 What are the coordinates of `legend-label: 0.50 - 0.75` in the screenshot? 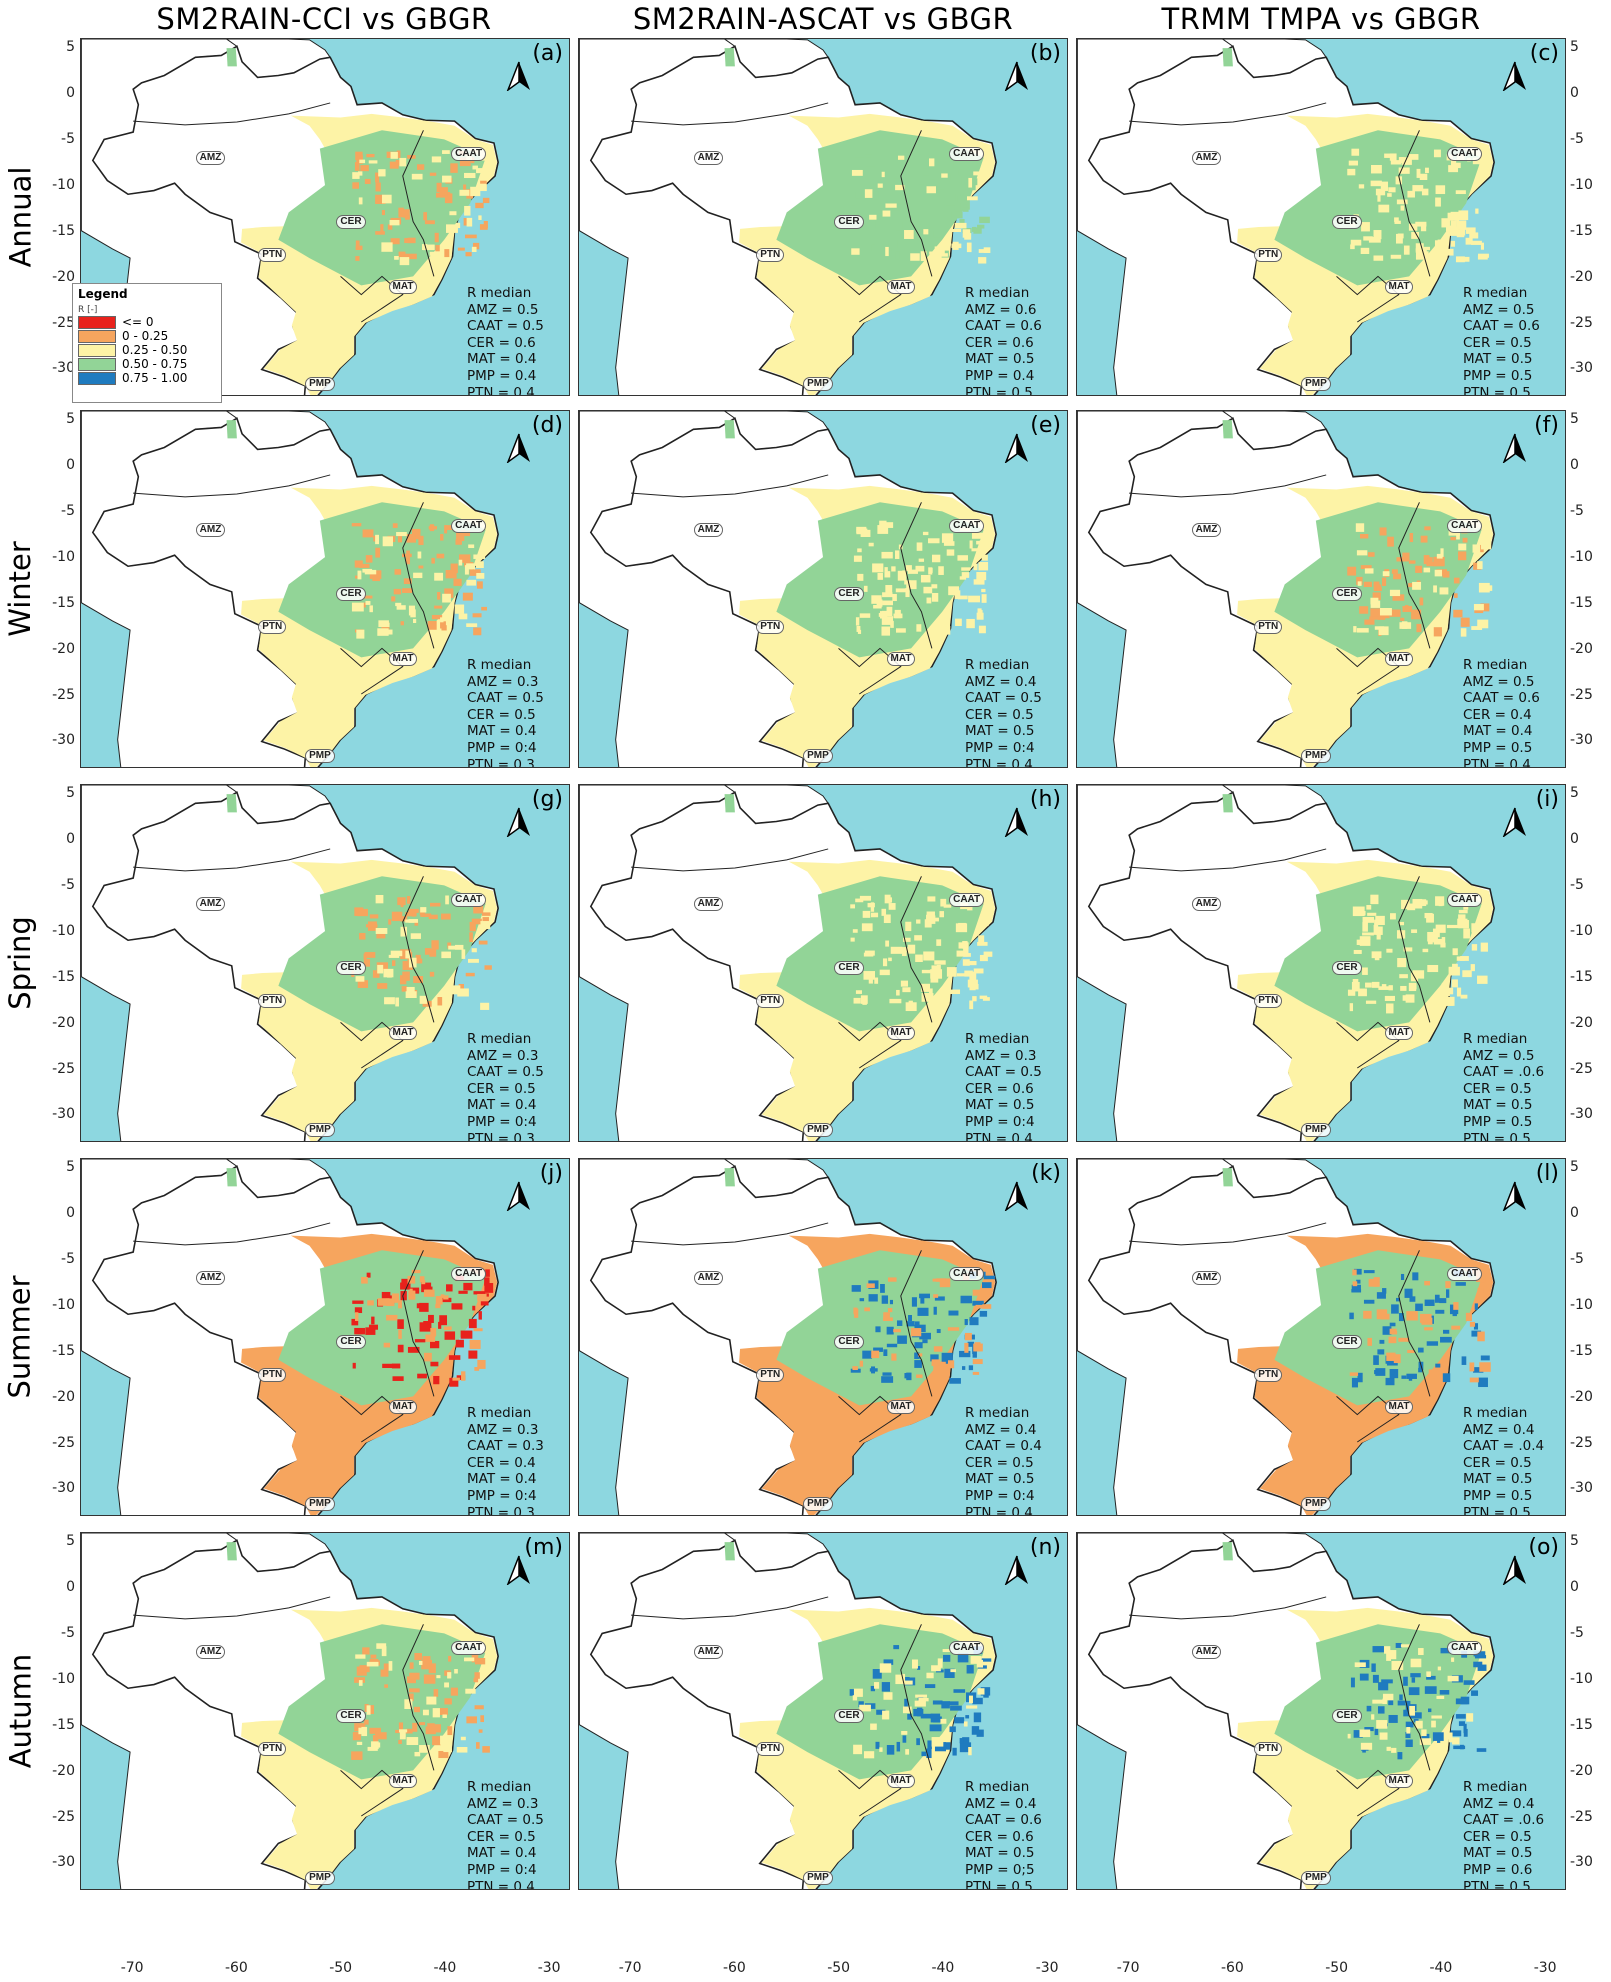 It's located at (155, 364).